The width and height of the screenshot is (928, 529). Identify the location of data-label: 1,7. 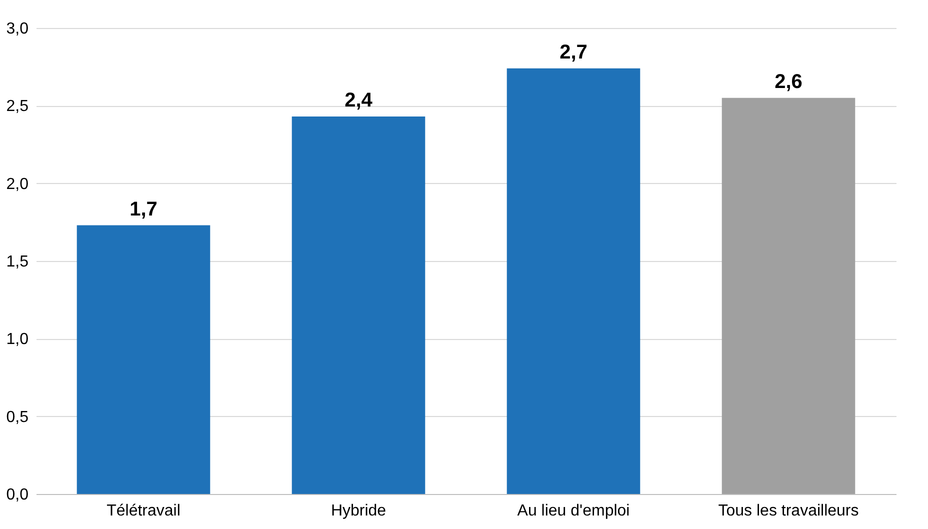
(144, 209).